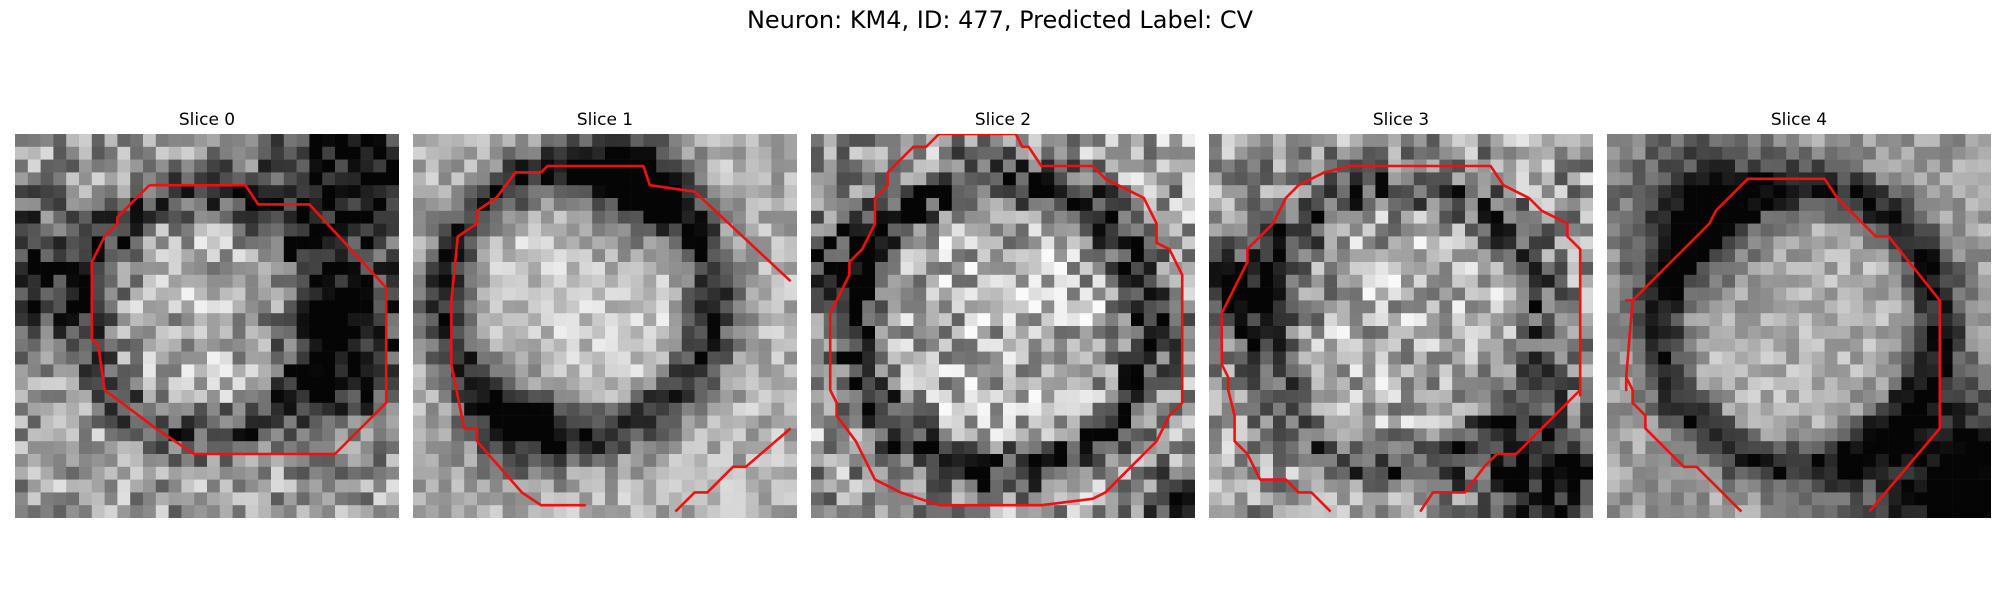 The height and width of the screenshot is (600, 2000). Describe the element at coordinates (605, 120) in the screenshot. I see `slice-title: Slice 1` at that location.